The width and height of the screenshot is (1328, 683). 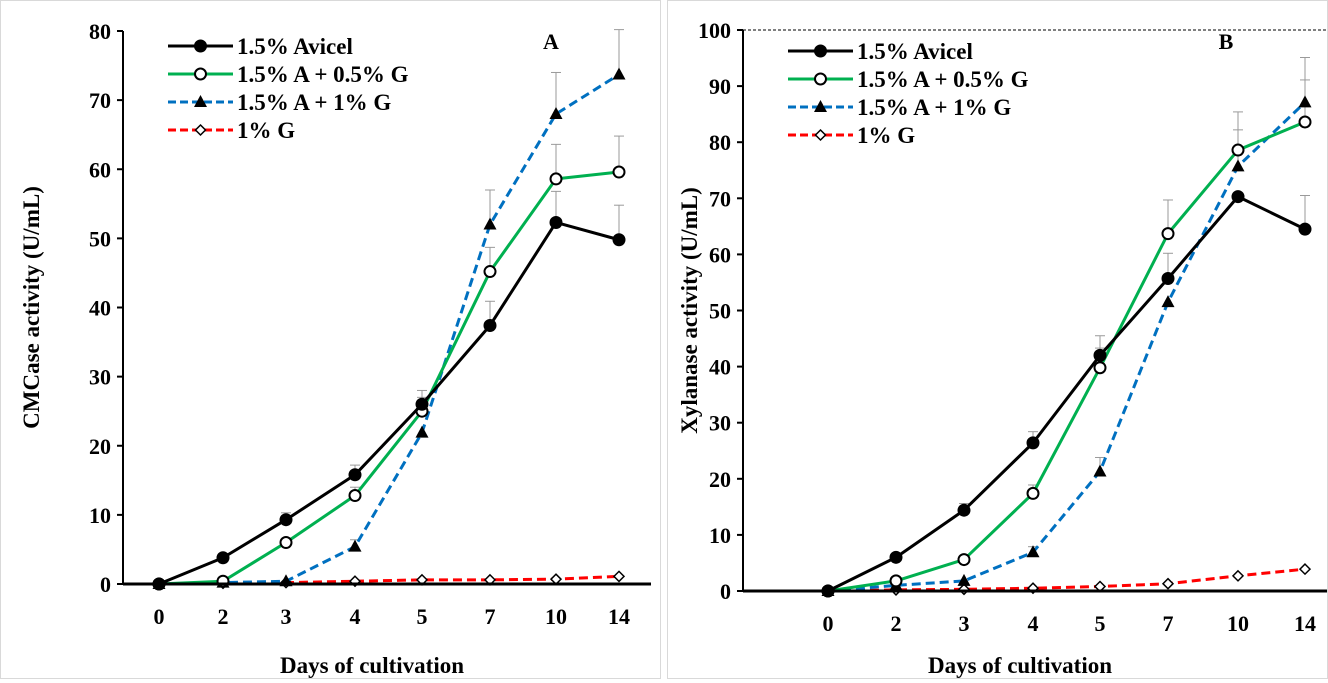 I want to click on y-tick-label: 0, so click(x=105, y=584).